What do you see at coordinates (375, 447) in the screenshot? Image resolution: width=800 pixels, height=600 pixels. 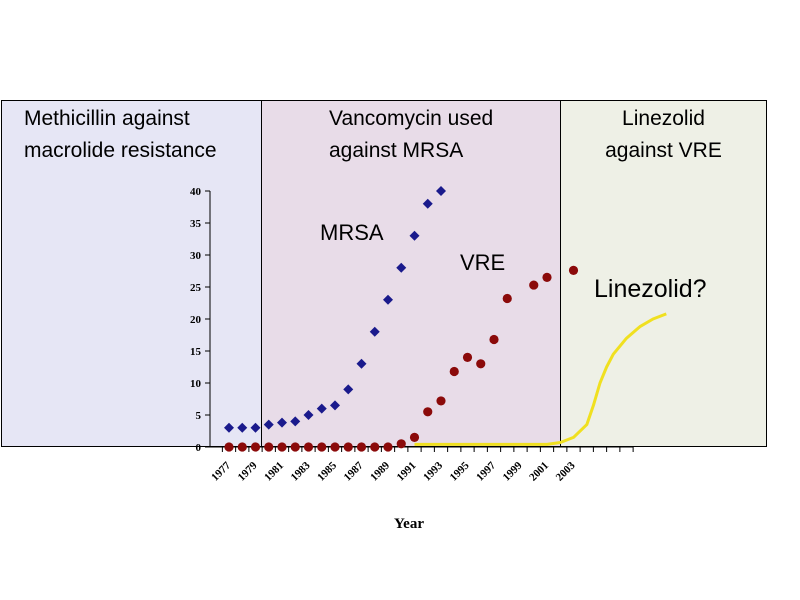 I see `point-vre-1988` at bounding box center [375, 447].